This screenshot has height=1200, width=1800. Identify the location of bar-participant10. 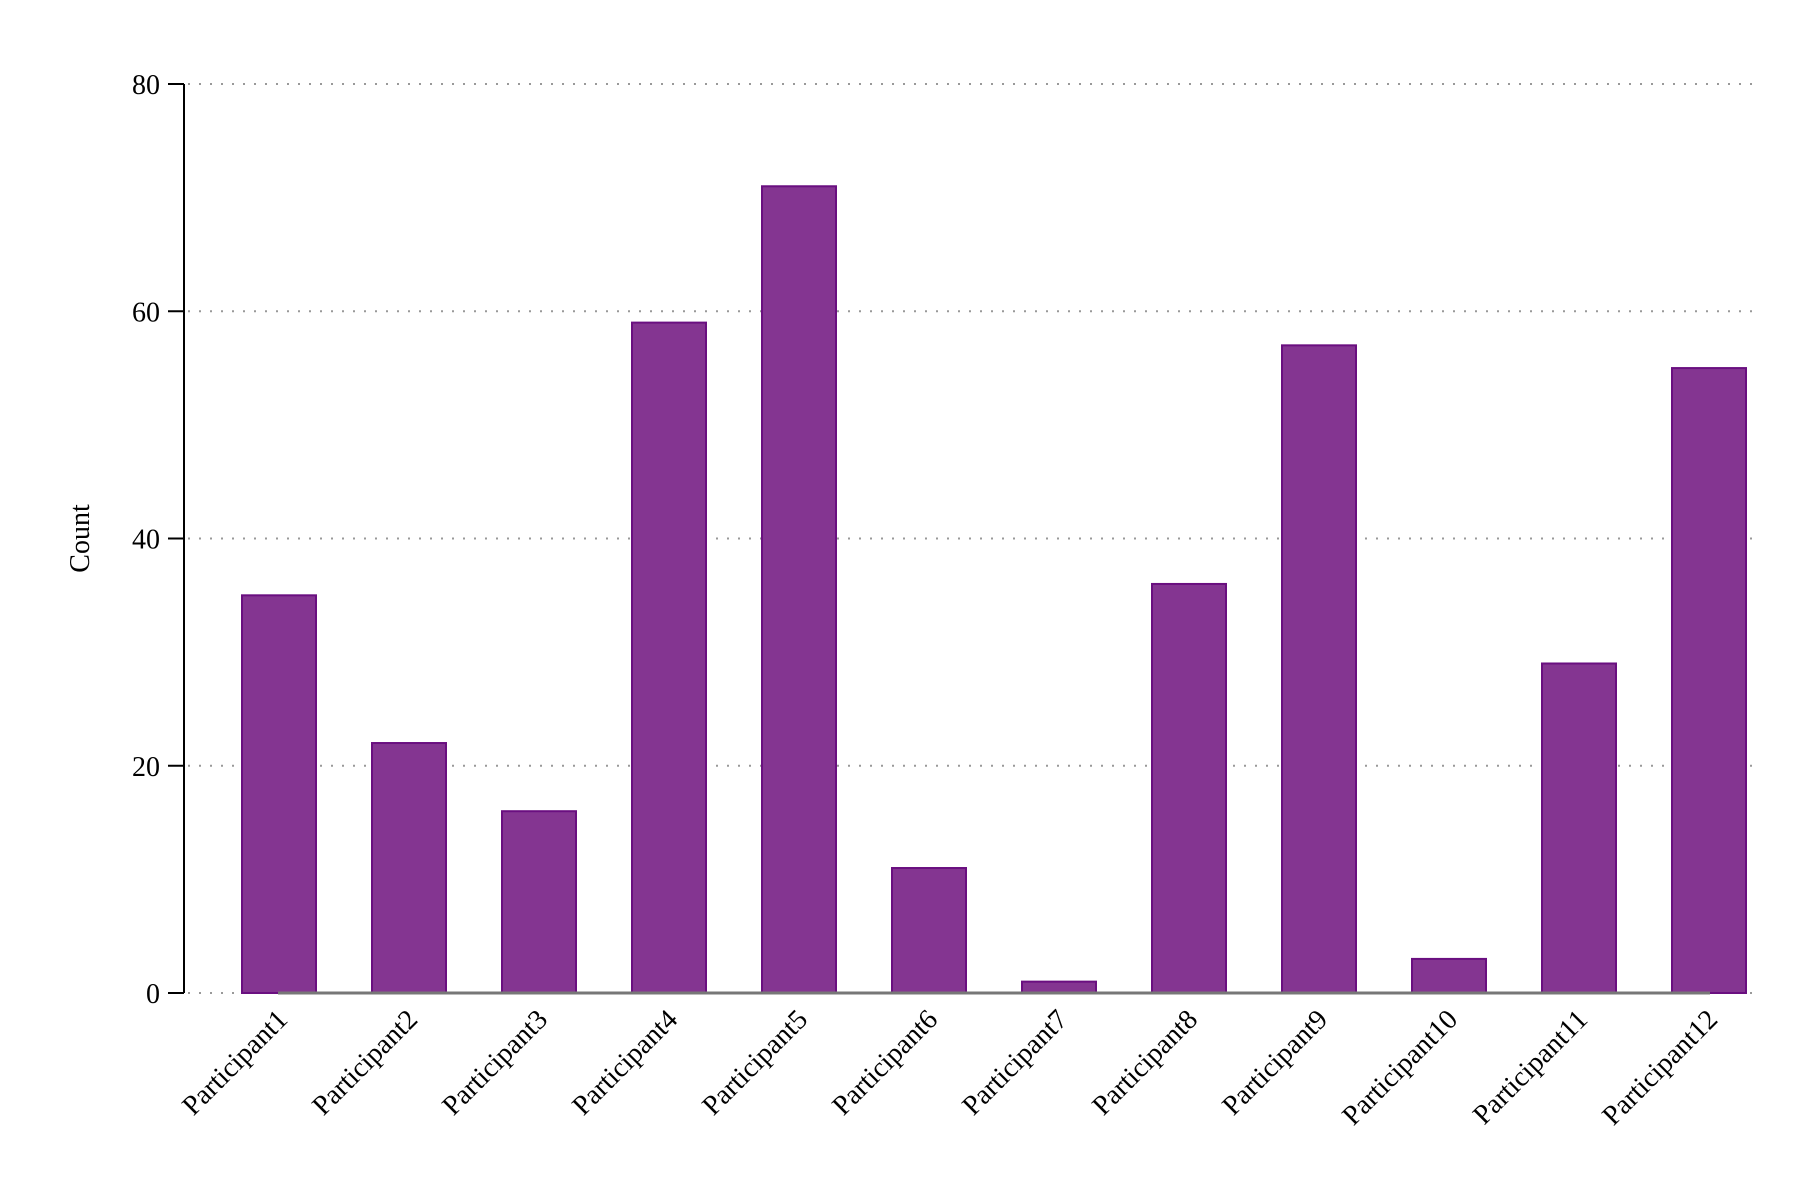
(1449, 975).